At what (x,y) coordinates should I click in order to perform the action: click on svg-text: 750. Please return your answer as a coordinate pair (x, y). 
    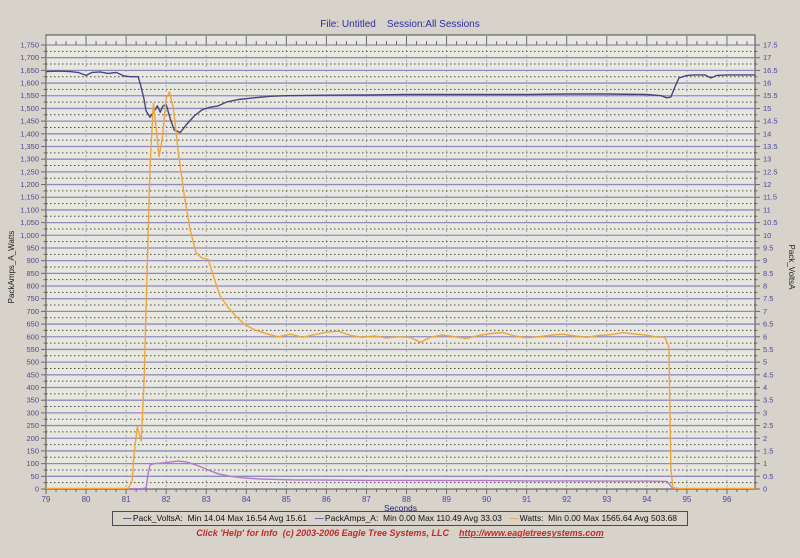
    Looking at the image, I should click on (32, 298).